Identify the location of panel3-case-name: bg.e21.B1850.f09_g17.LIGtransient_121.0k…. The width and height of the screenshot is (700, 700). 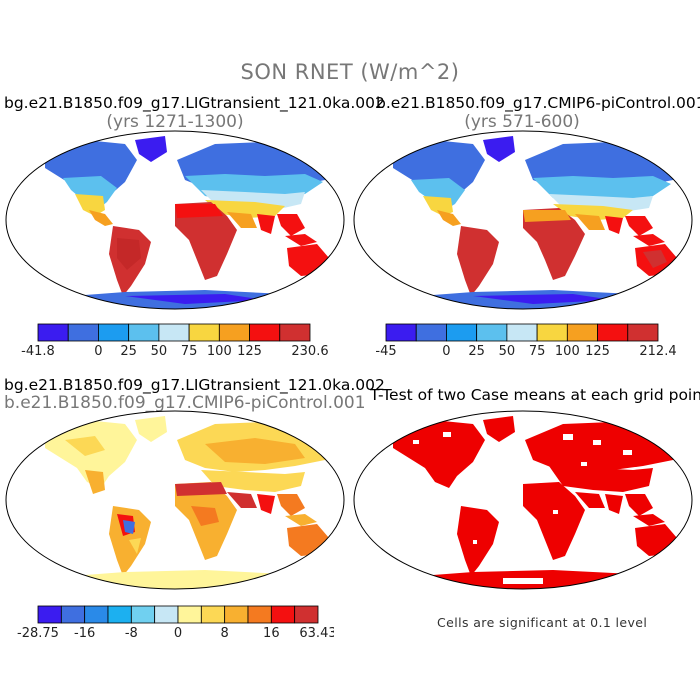
(194, 385).